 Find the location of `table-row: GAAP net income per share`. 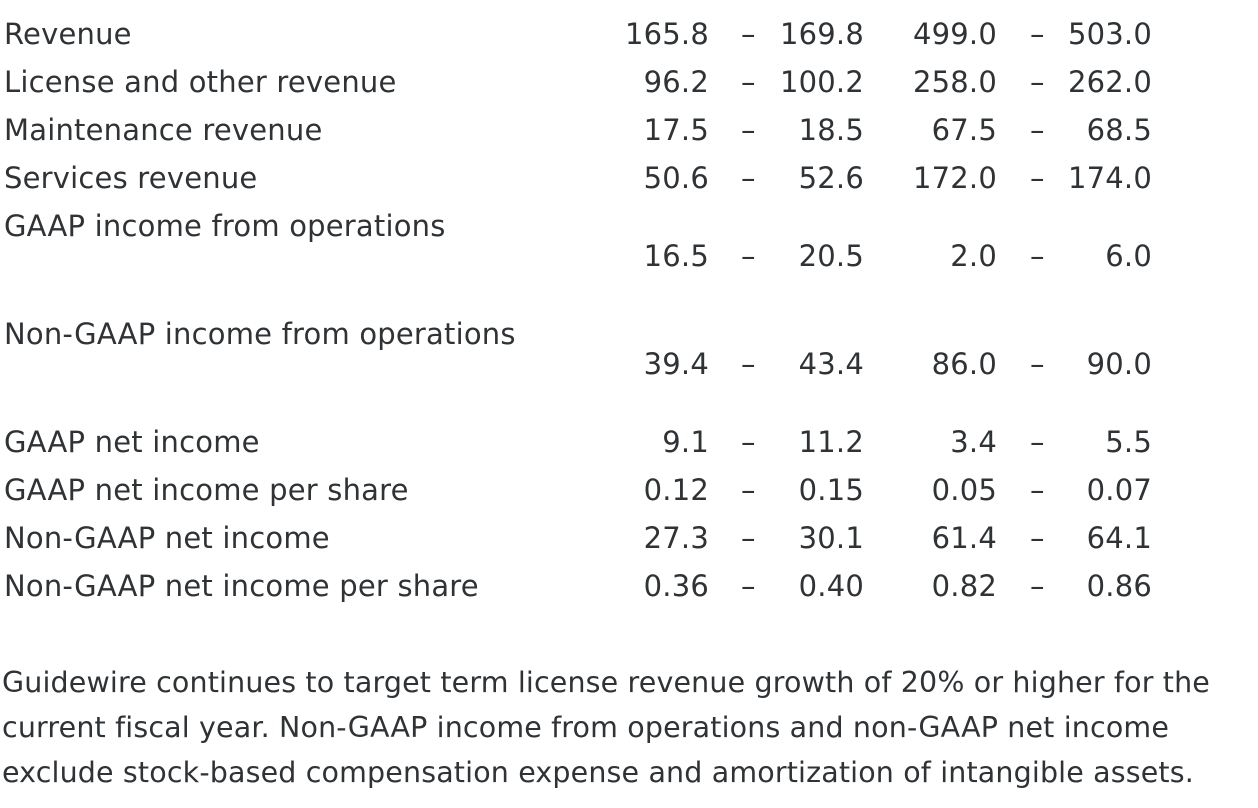

table-row: GAAP net income per share is located at coordinates (629, 490).